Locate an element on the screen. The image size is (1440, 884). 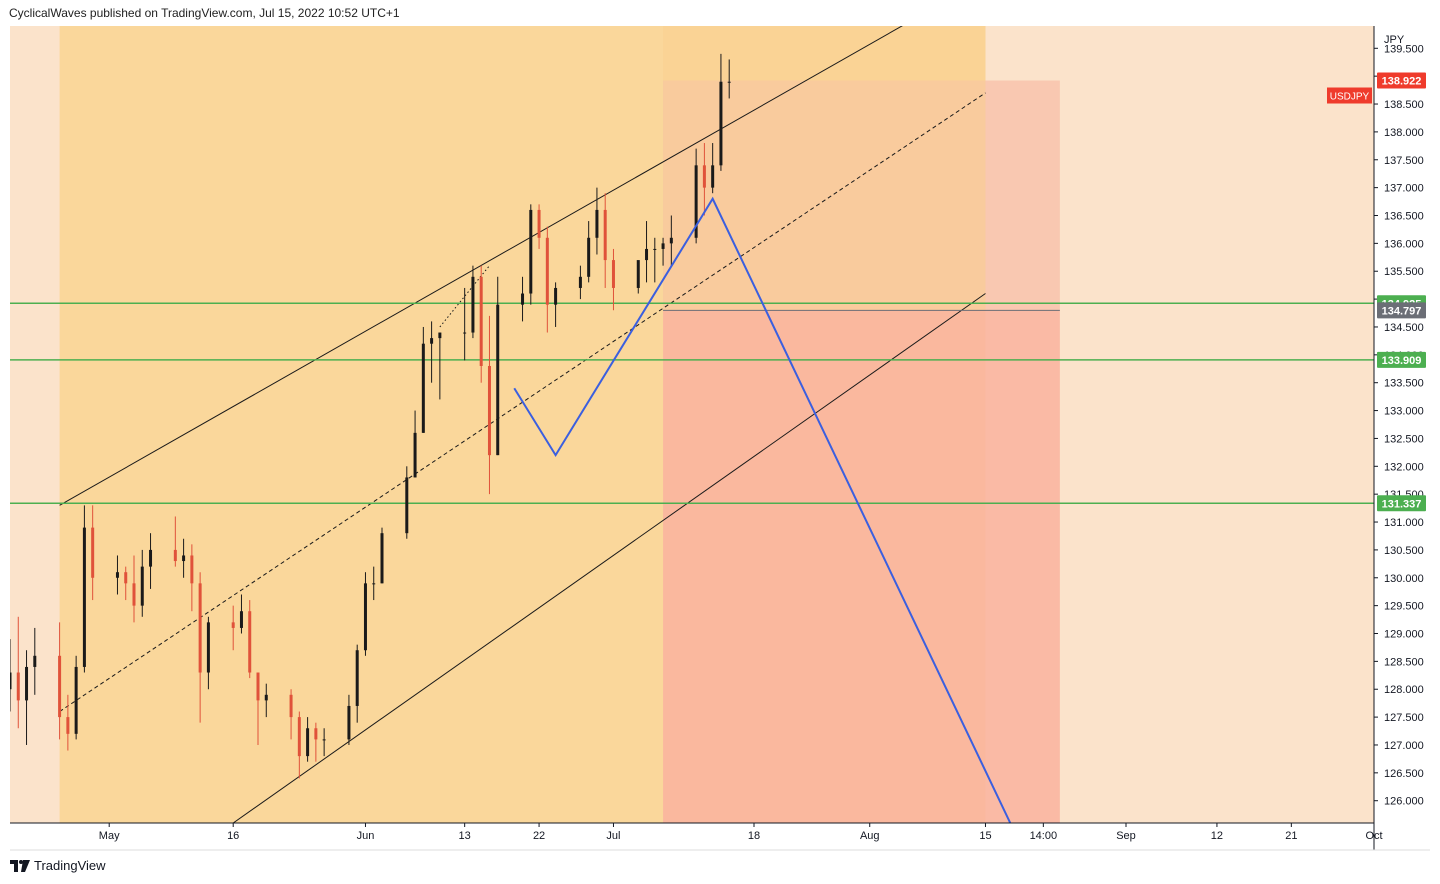
price-tick-label: 127.500 is located at coordinates (1404, 718).